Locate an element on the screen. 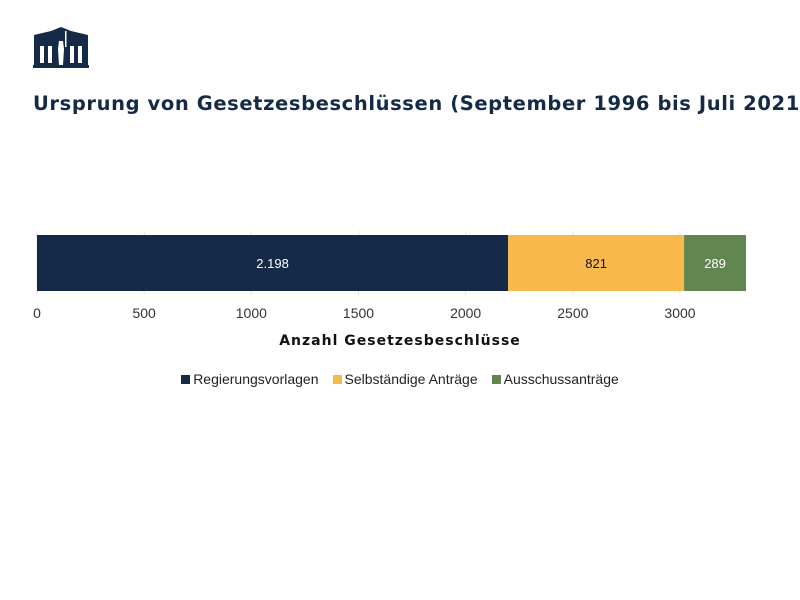  x-tick-label: 1000 is located at coordinates (251, 313).